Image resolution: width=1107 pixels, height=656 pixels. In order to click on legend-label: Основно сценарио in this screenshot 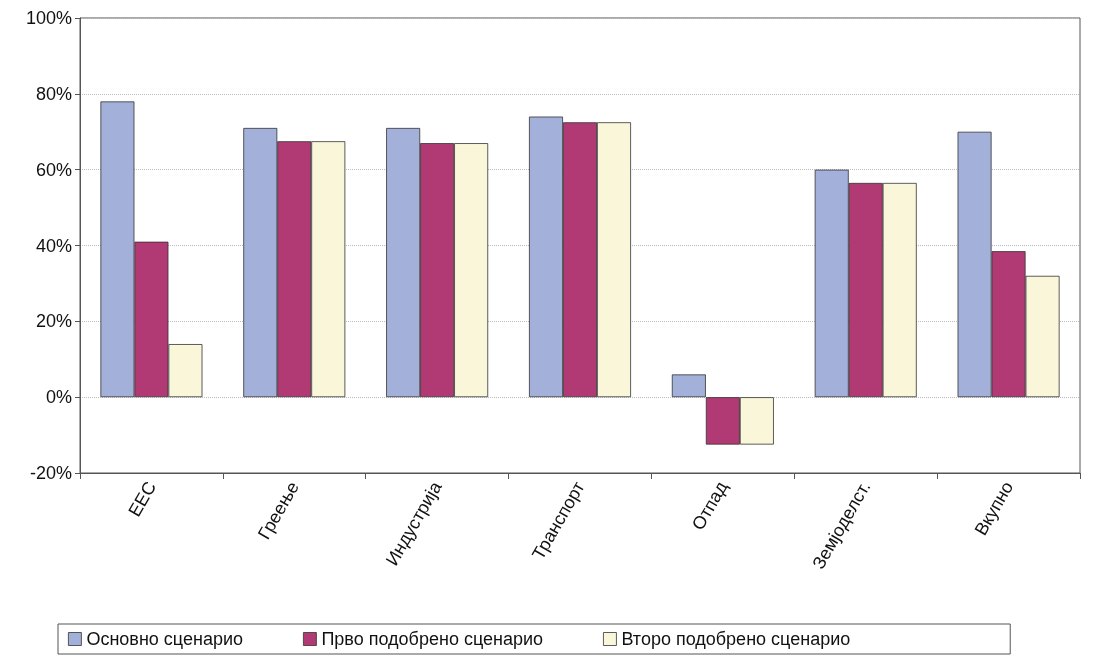, I will do `click(165, 639)`.